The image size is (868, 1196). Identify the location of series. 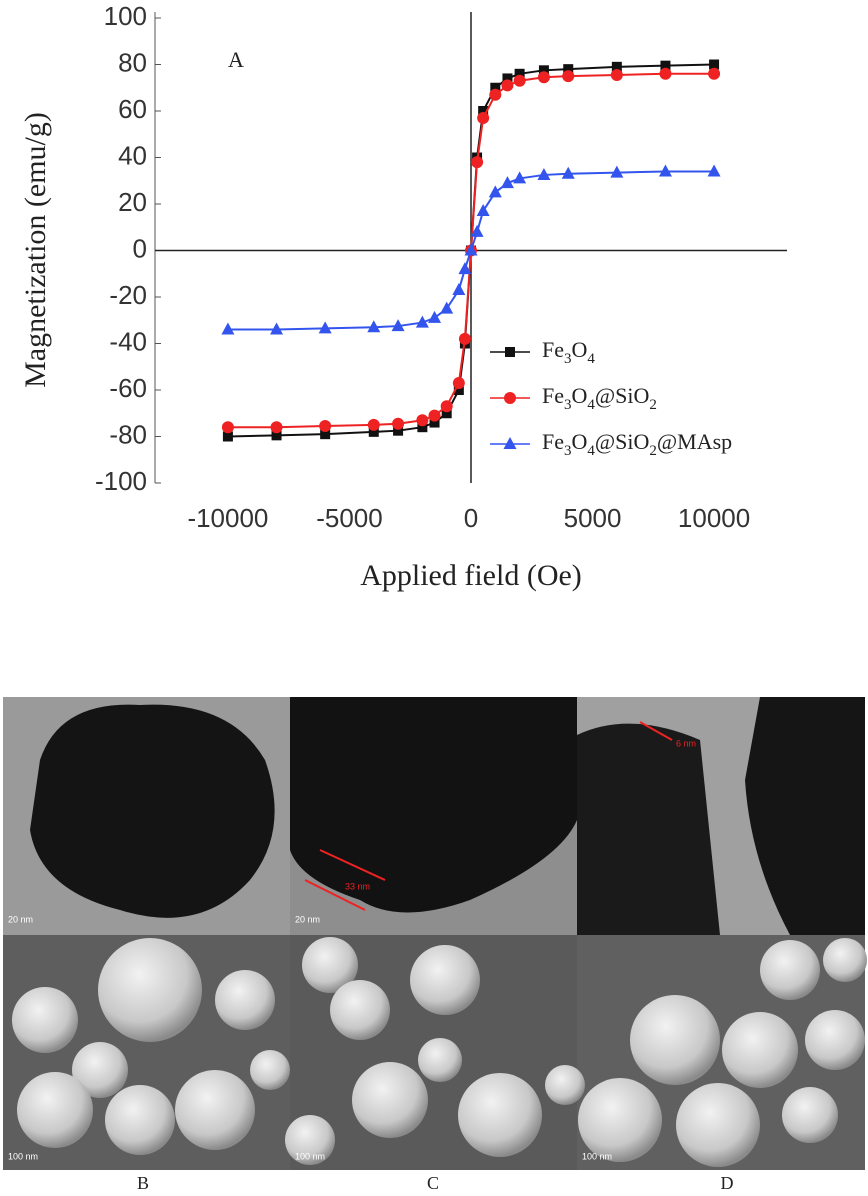
(471, 249).